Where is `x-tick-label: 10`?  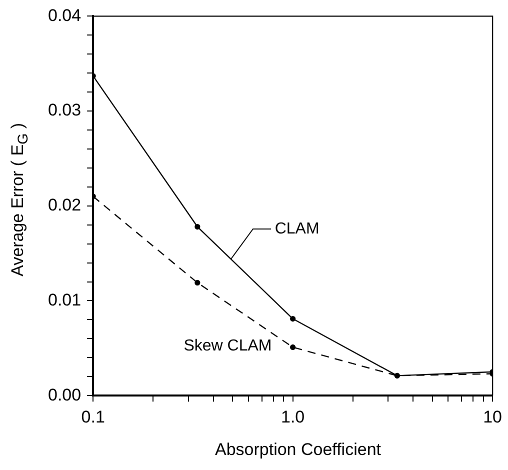 x-tick-label: 10 is located at coordinates (492, 416).